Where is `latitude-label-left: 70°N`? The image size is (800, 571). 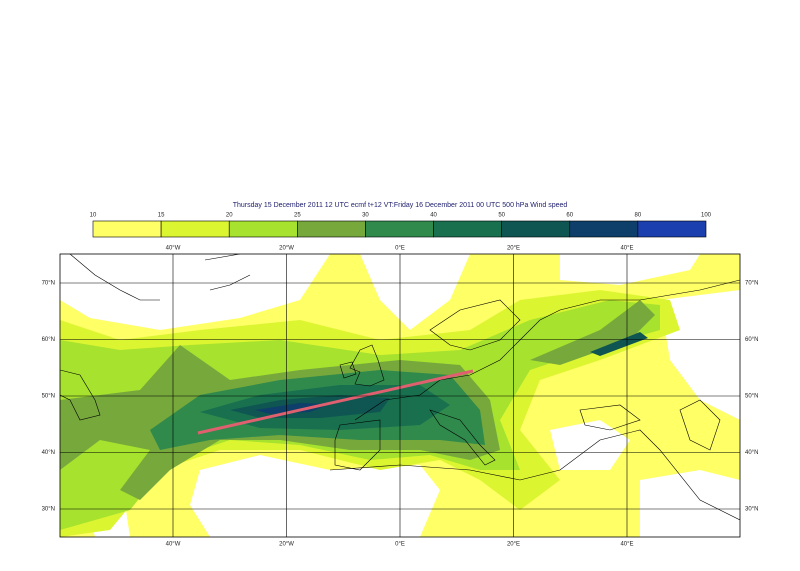
latitude-label-left: 70°N is located at coordinates (48, 284).